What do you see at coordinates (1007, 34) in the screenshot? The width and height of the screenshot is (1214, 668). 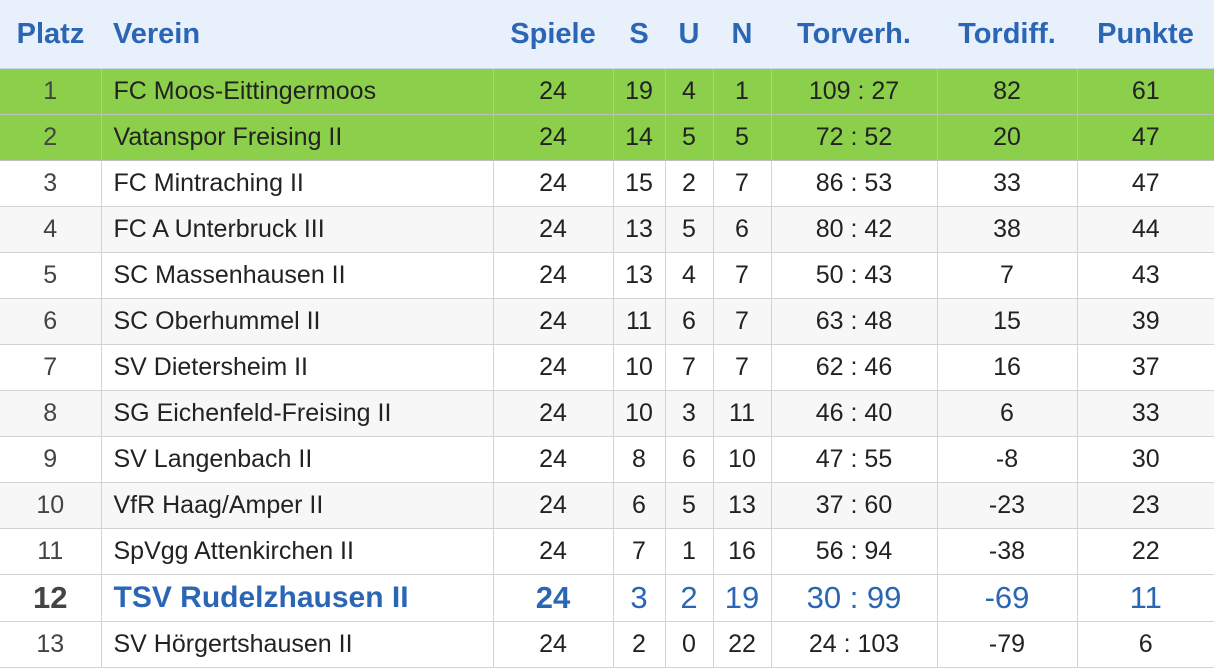 I see `header-tordifferenz: Tordiff.` at bounding box center [1007, 34].